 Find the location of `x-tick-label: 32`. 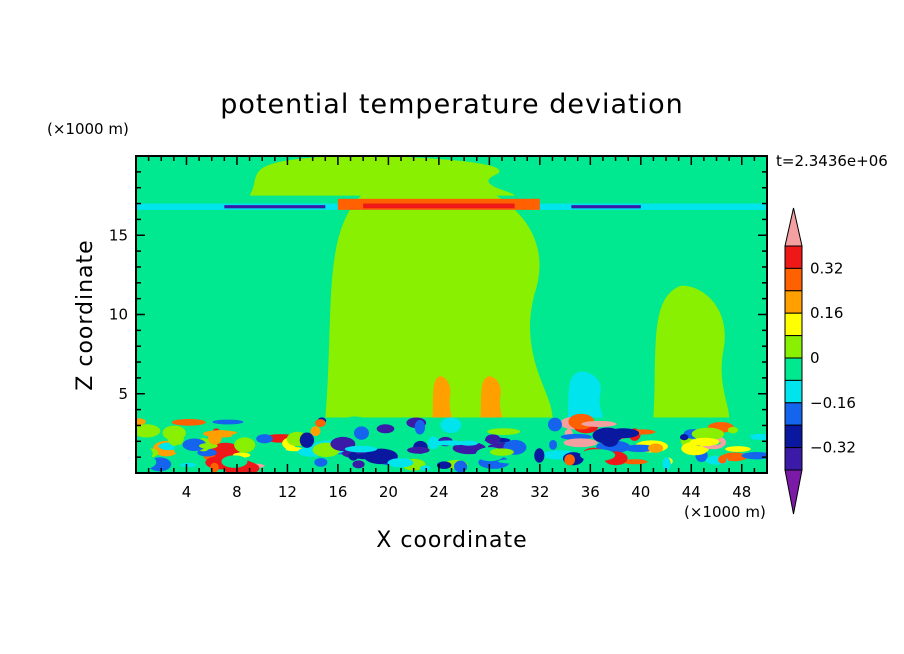

x-tick-label: 32 is located at coordinates (539, 492).